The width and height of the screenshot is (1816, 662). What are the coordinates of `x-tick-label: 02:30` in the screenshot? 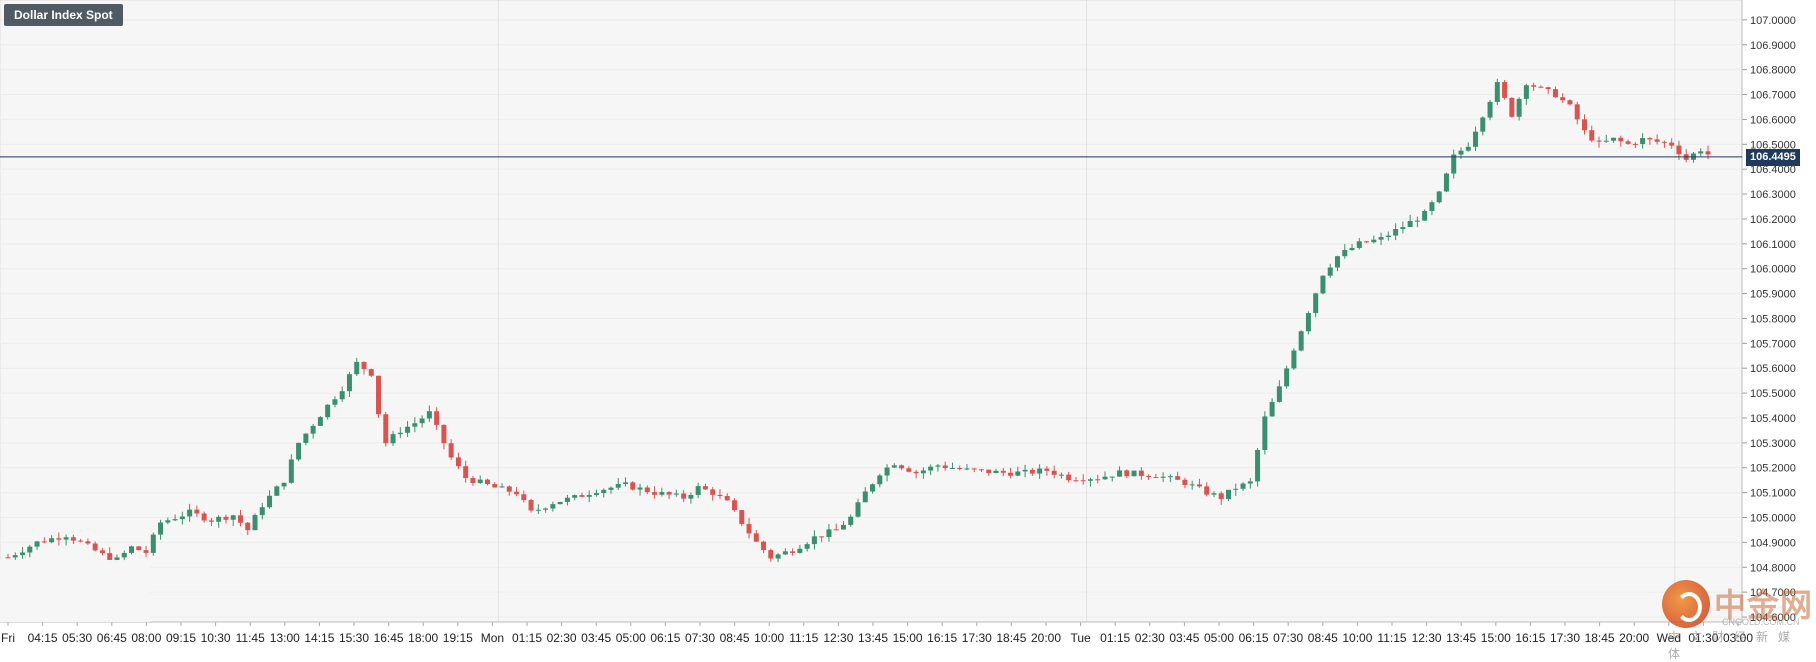 It's located at (562, 638).